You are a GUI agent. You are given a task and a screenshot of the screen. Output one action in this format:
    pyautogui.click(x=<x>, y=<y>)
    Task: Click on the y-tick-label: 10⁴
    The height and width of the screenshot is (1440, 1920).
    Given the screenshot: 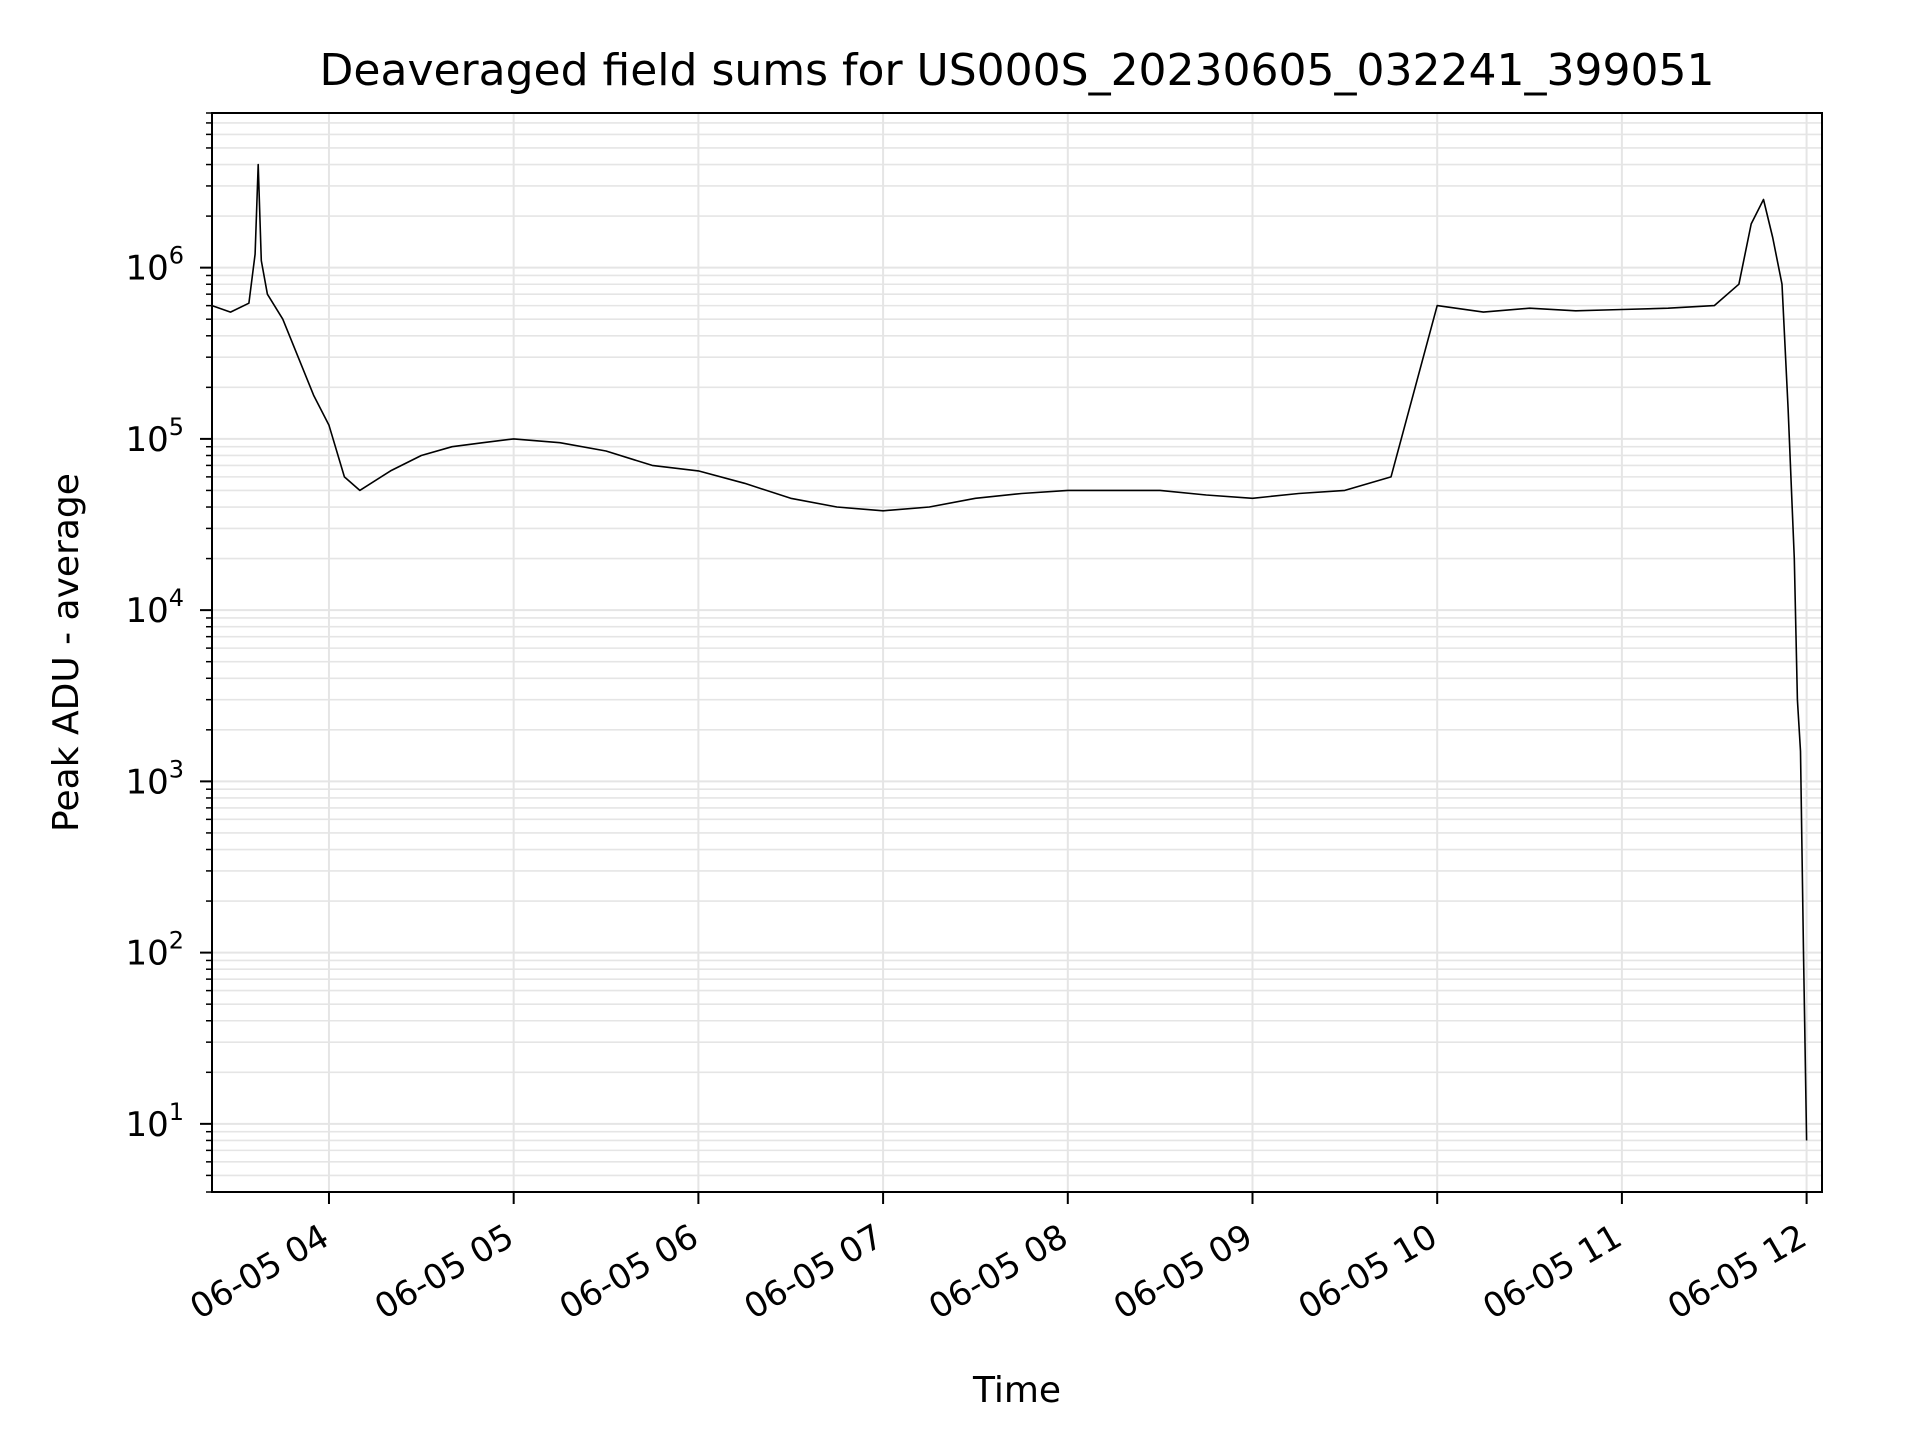 What is the action you would take?
    pyautogui.click(x=154, y=607)
    